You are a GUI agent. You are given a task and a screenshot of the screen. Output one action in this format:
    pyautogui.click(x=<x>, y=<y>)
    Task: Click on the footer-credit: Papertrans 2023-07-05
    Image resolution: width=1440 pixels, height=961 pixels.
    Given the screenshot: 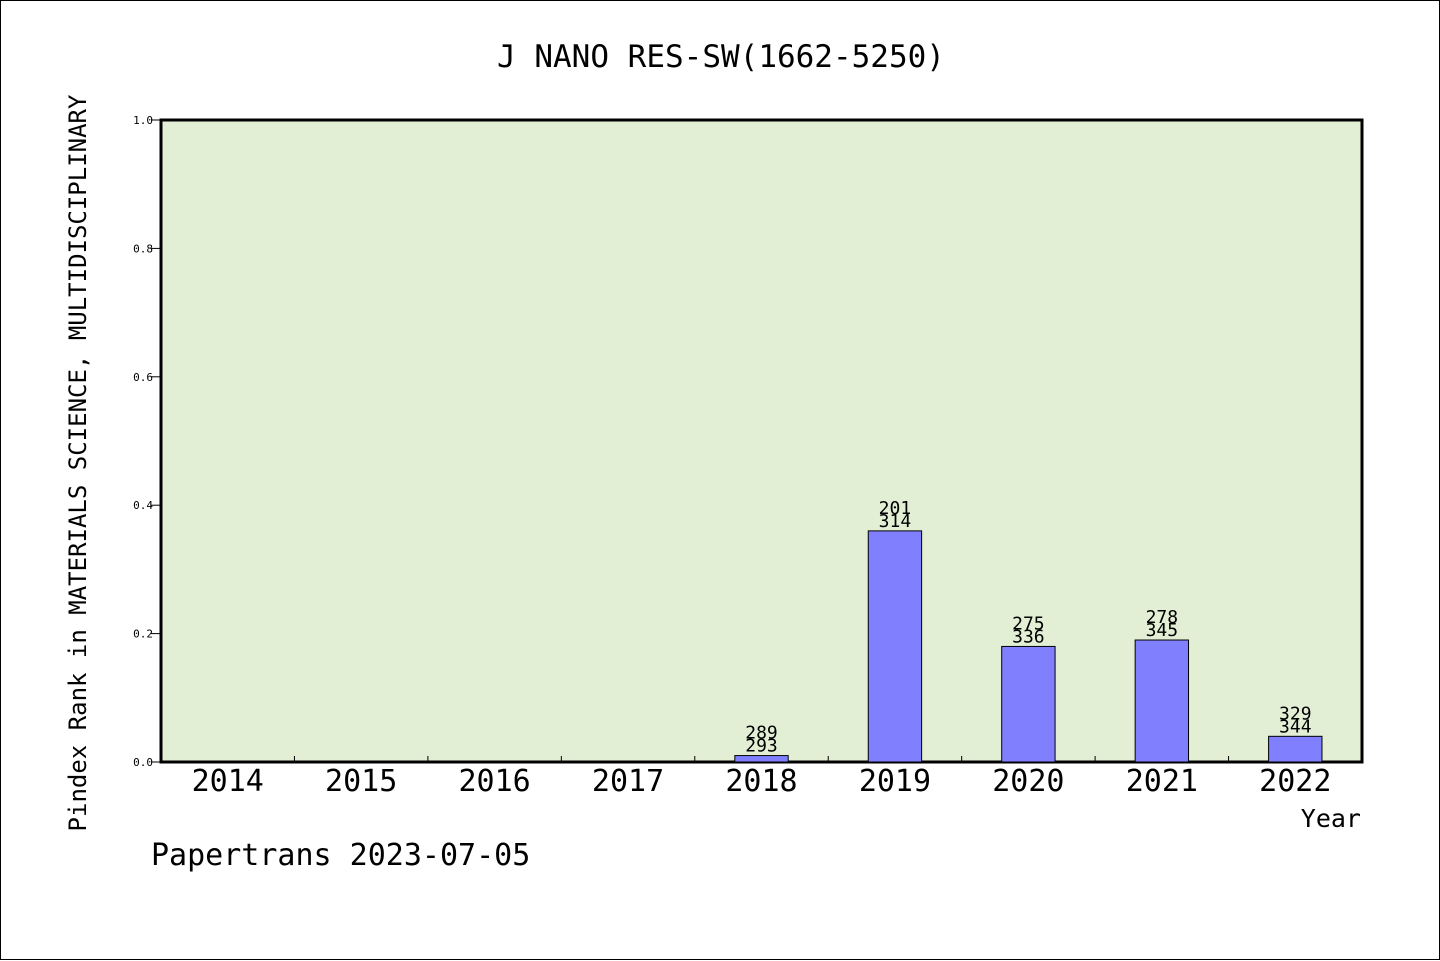 What is the action you would take?
    pyautogui.click(x=340, y=855)
    